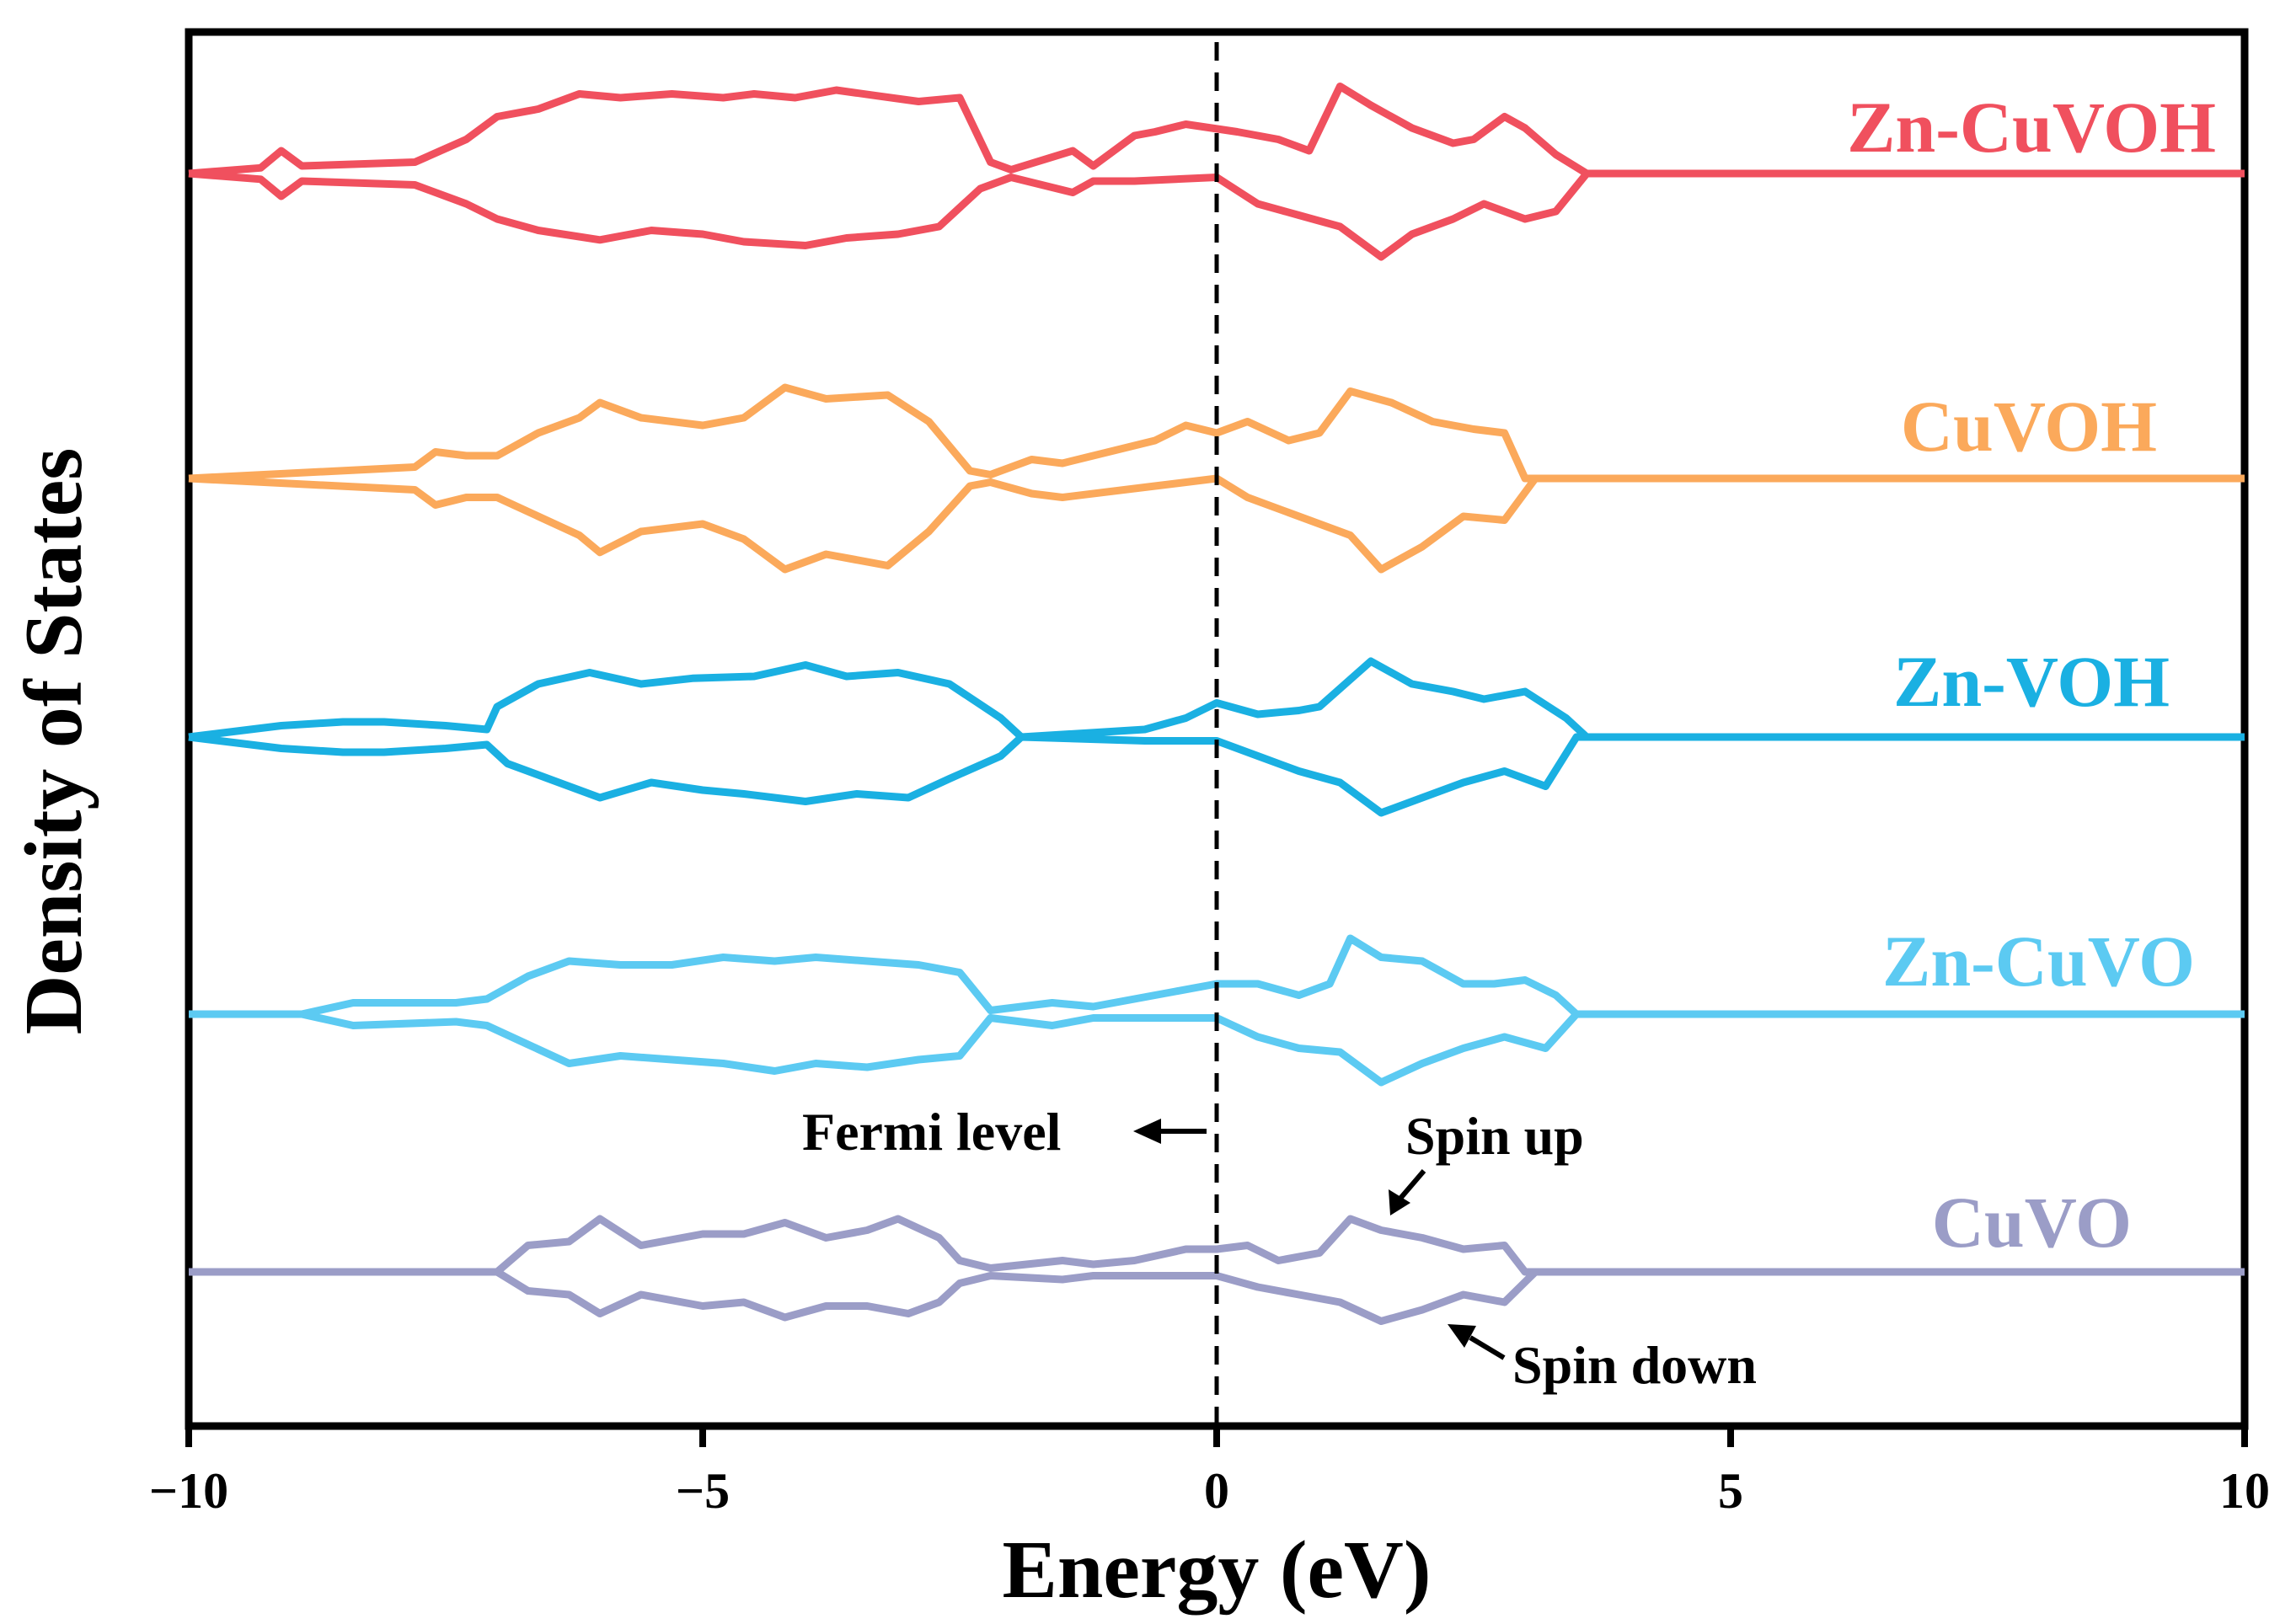 The image size is (2296, 1624). Describe the element at coordinates (1216, 699) in the screenshot. I see `series-line-zn-voh-spin-up` at that location.